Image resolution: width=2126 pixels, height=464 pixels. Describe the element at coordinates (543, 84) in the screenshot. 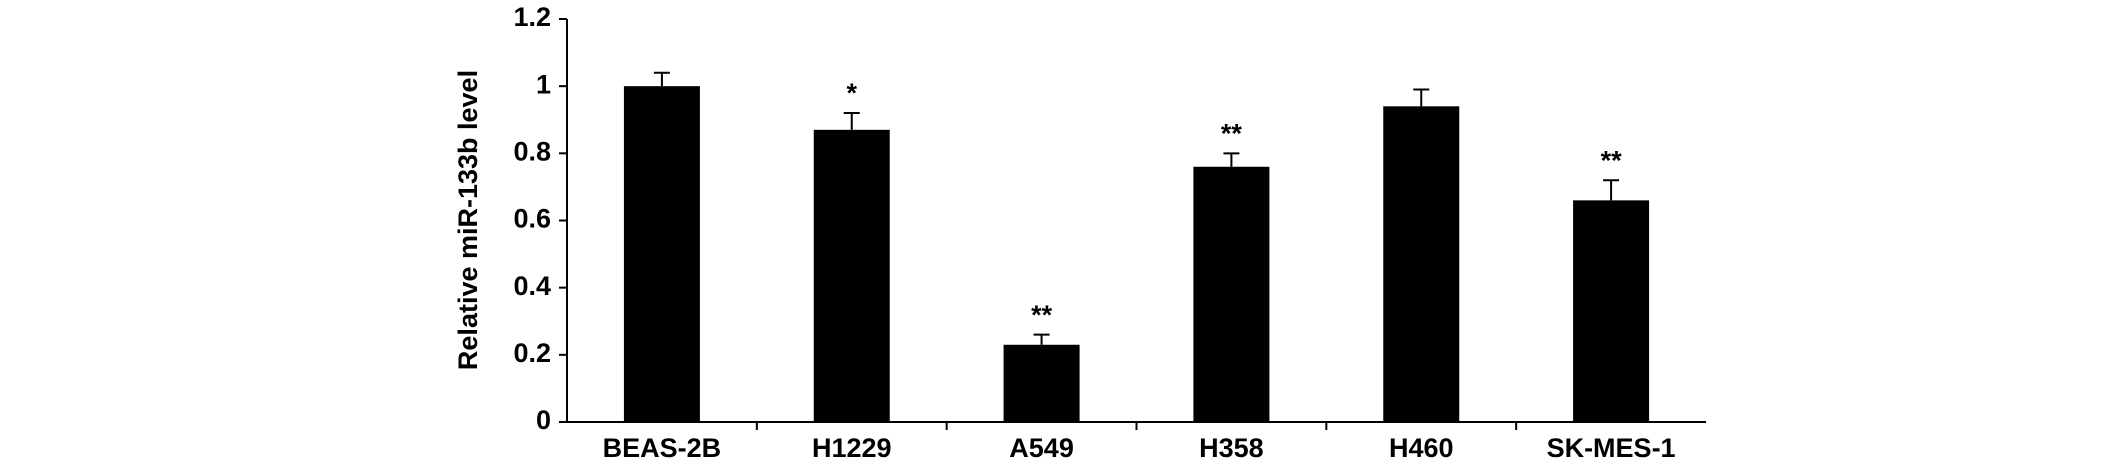

I see `y-tick-label: 1` at that location.